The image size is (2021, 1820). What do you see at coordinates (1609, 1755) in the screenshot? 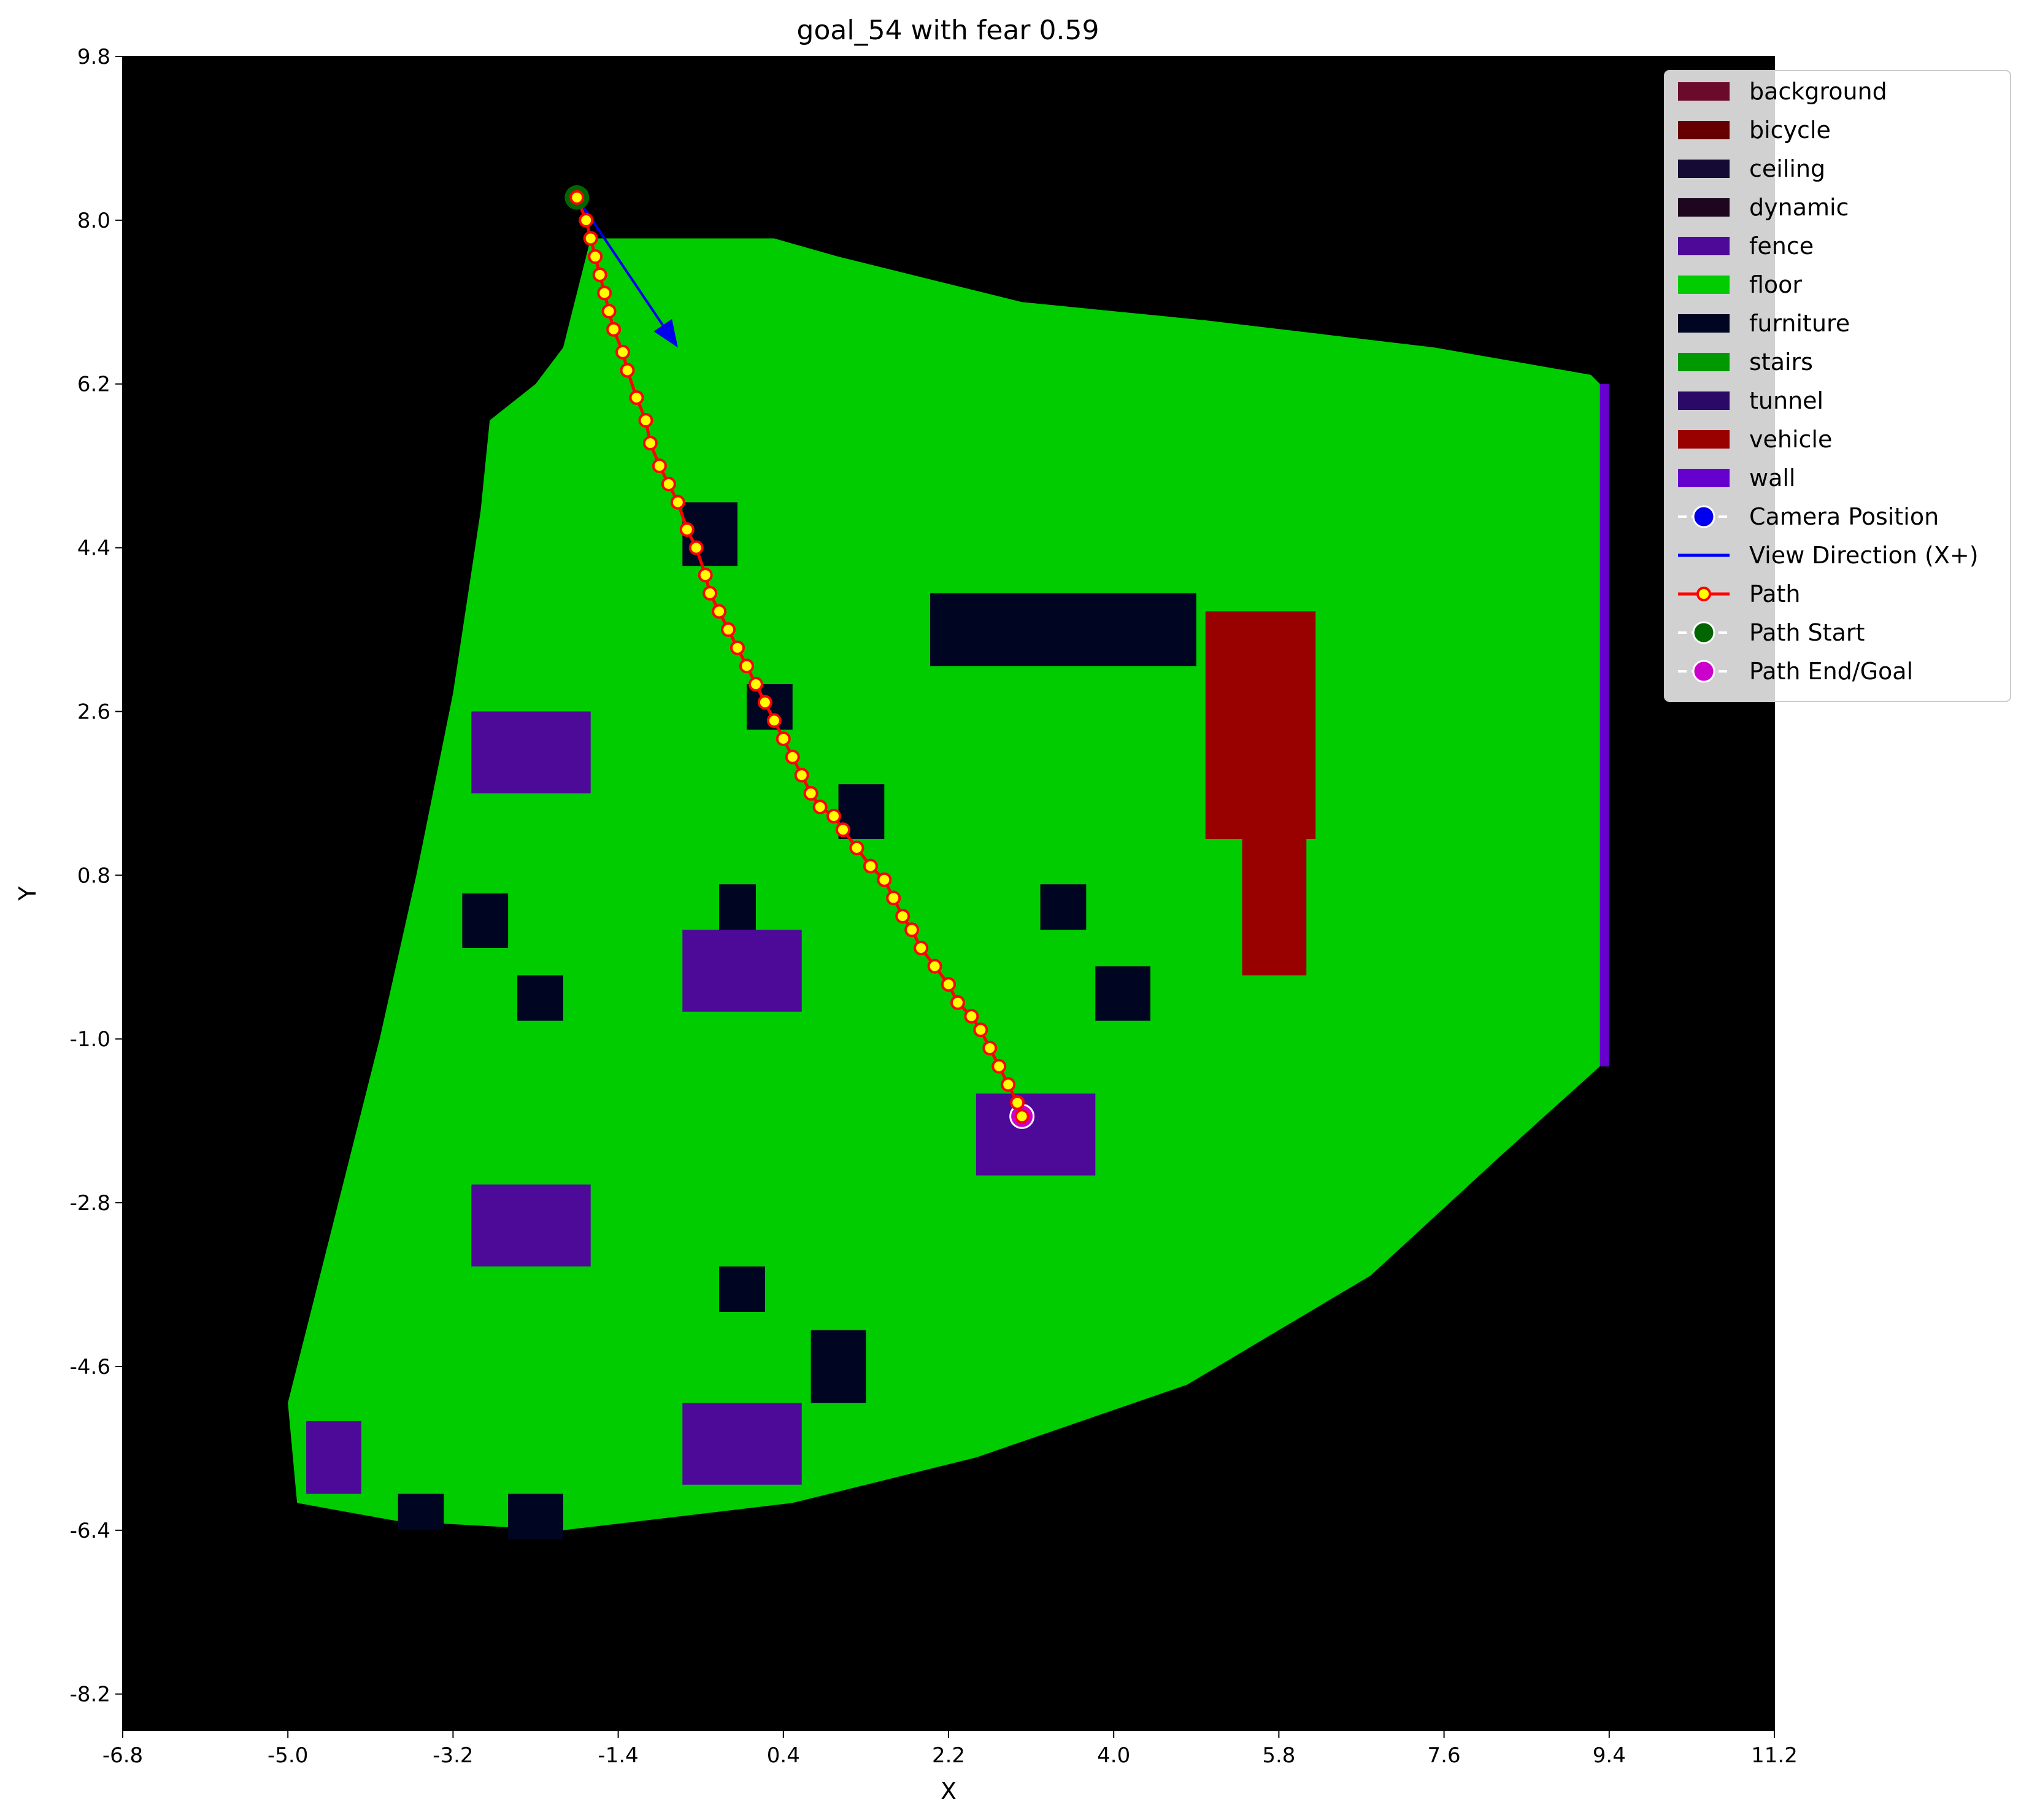
I see `x-tick-label: 9.4` at bounding box center [1609, 1755].